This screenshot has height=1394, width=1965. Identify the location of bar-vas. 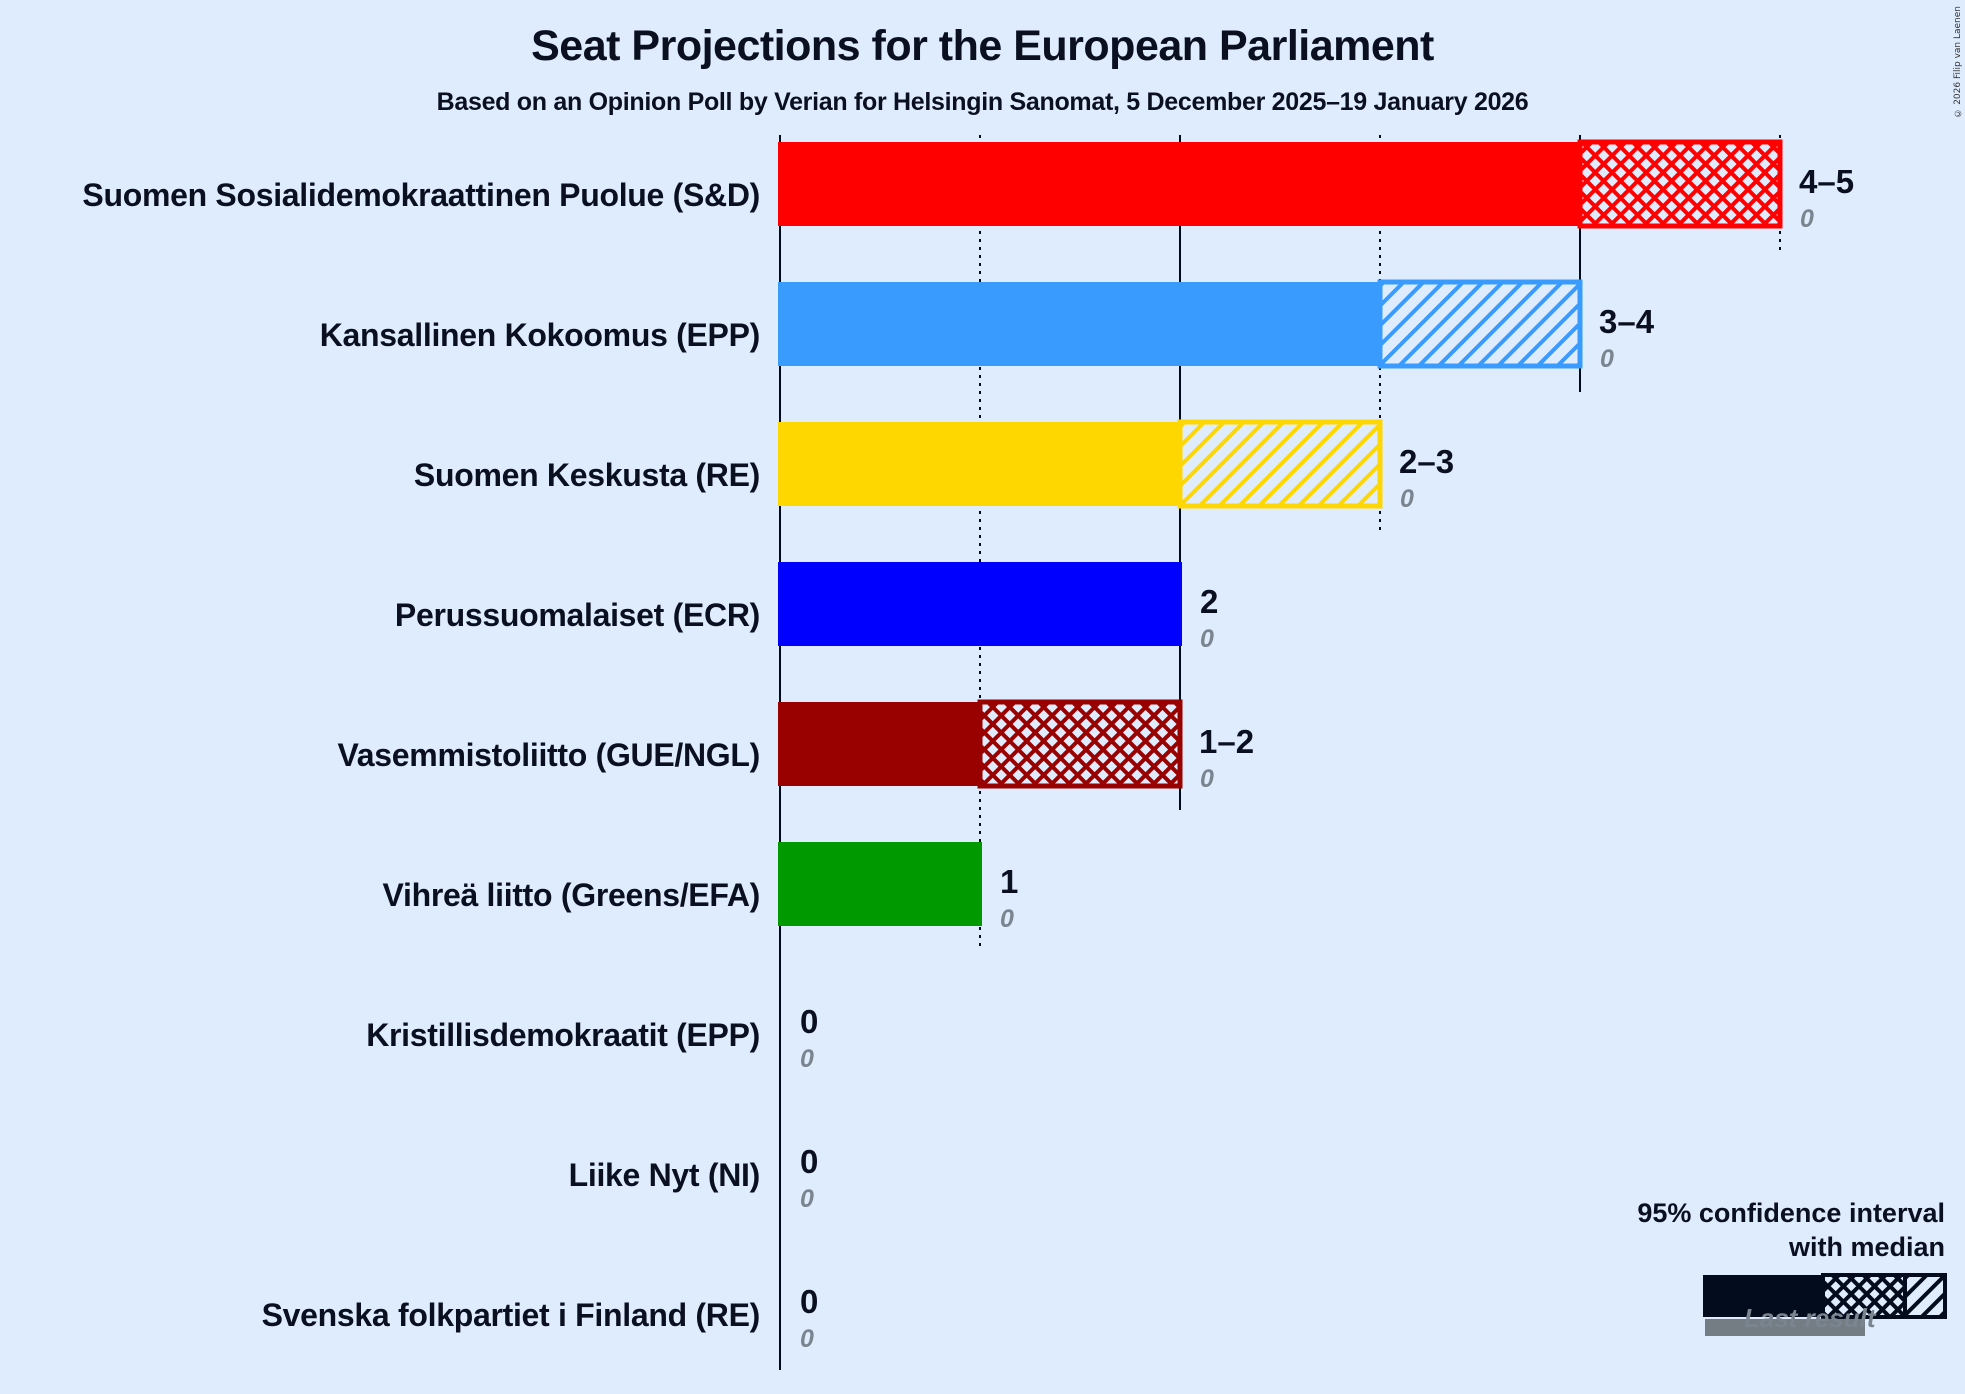
(980, 744).